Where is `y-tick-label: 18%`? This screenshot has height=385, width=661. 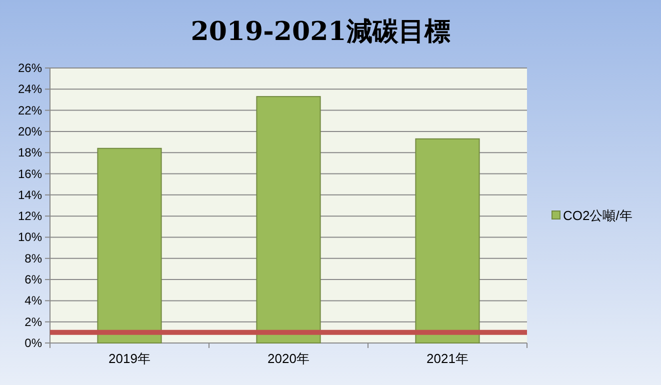
y-tick-label: 18% is located at coordinates (30, 153).